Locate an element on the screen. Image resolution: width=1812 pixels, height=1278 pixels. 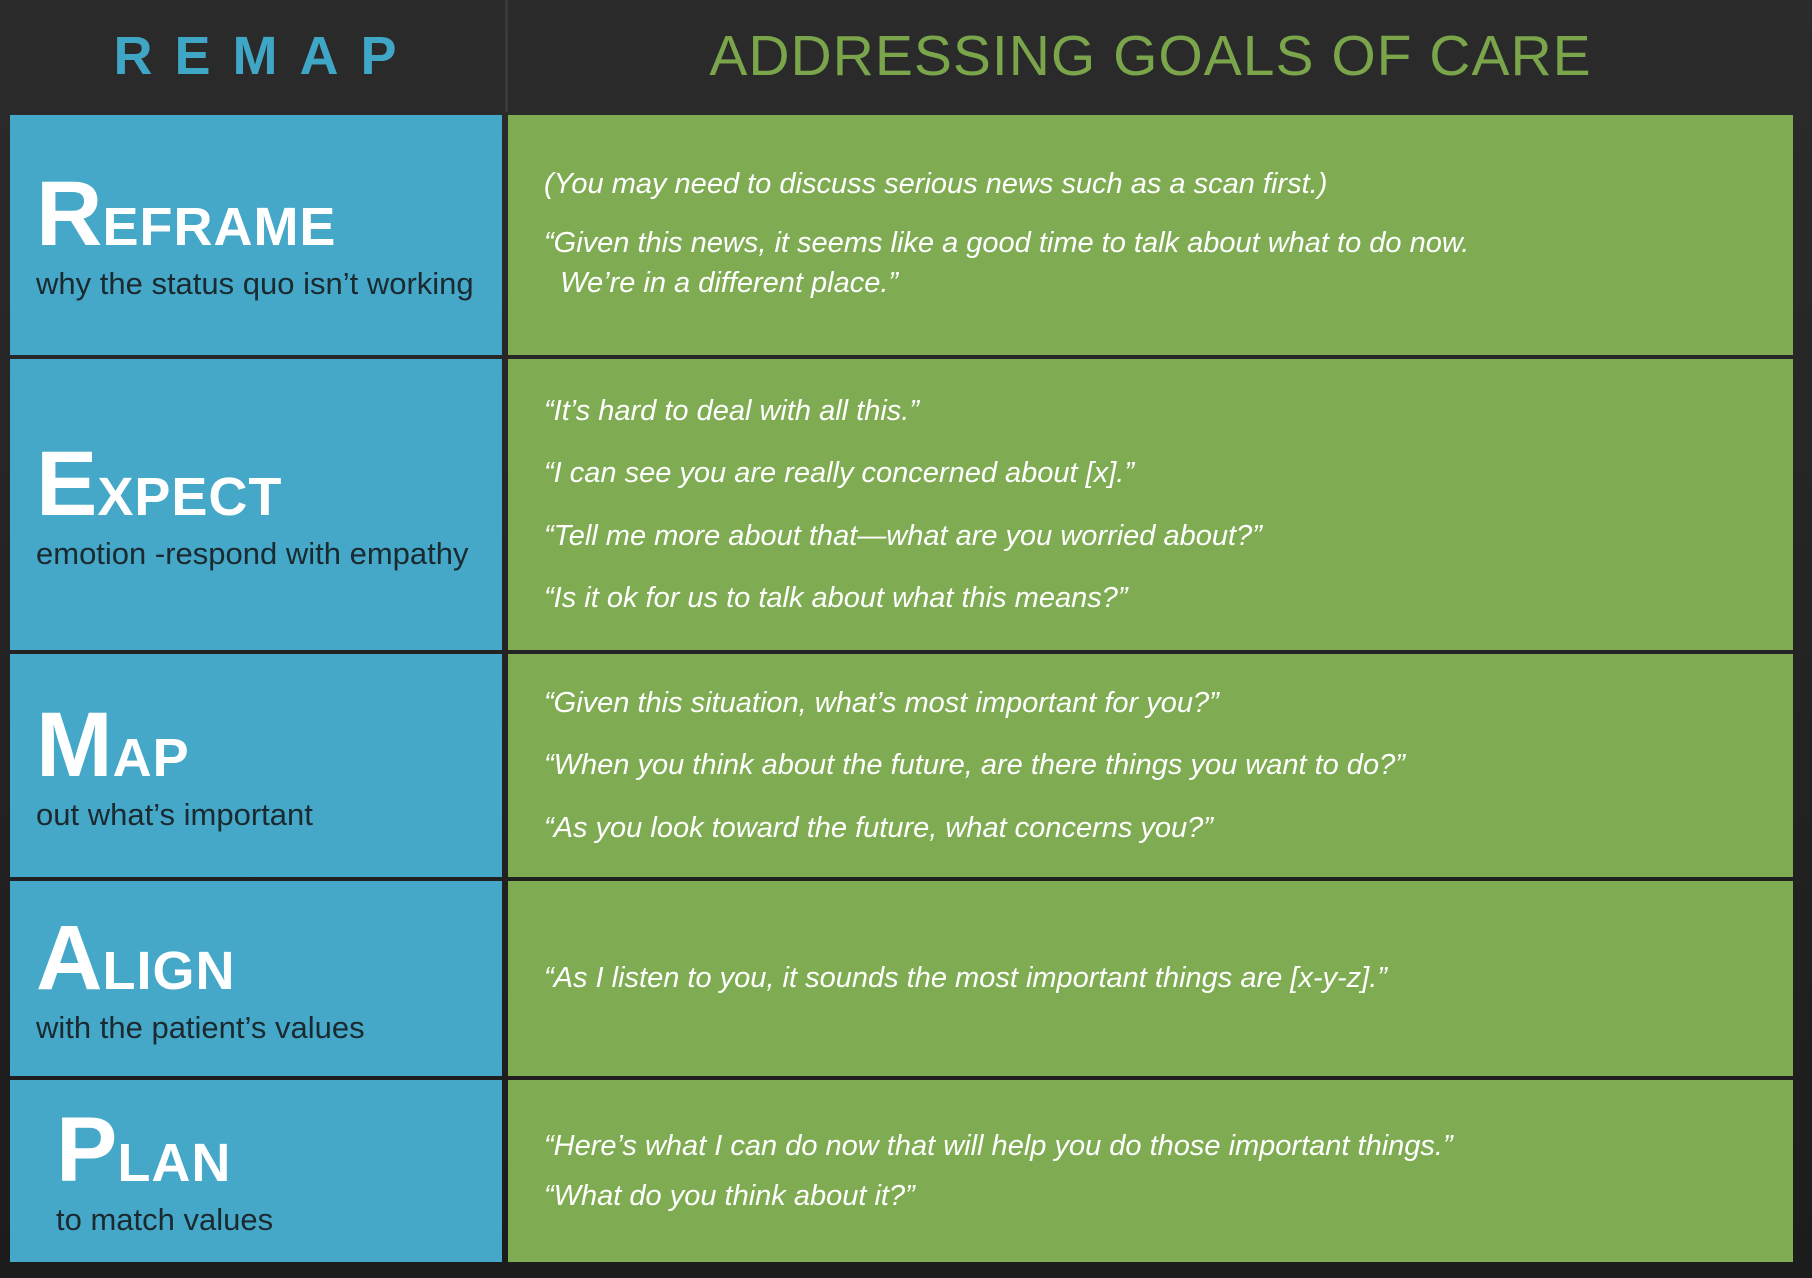
step-label-cell: REFRAME why the status quo isn’t working is located at coordinates (256, 235).